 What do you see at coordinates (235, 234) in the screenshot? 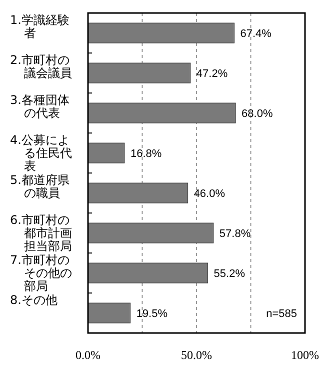
I see `data-label: 57.8%` at bounding box center [235, 234].